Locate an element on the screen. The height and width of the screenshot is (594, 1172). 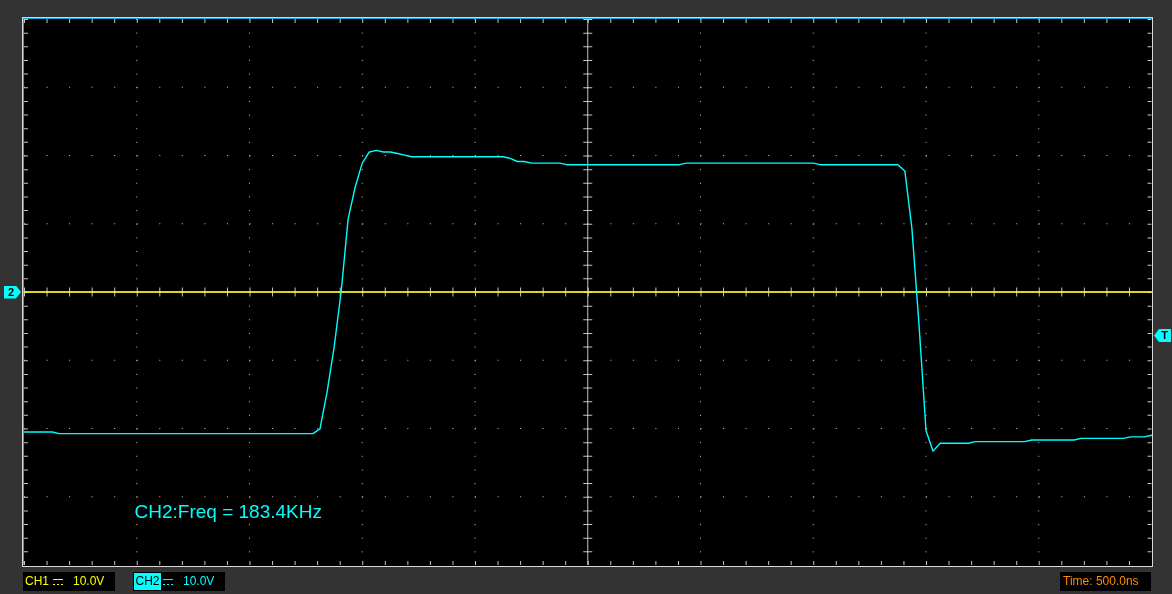
text: Time: 500.0ns is located at coordinates (1101, 581).